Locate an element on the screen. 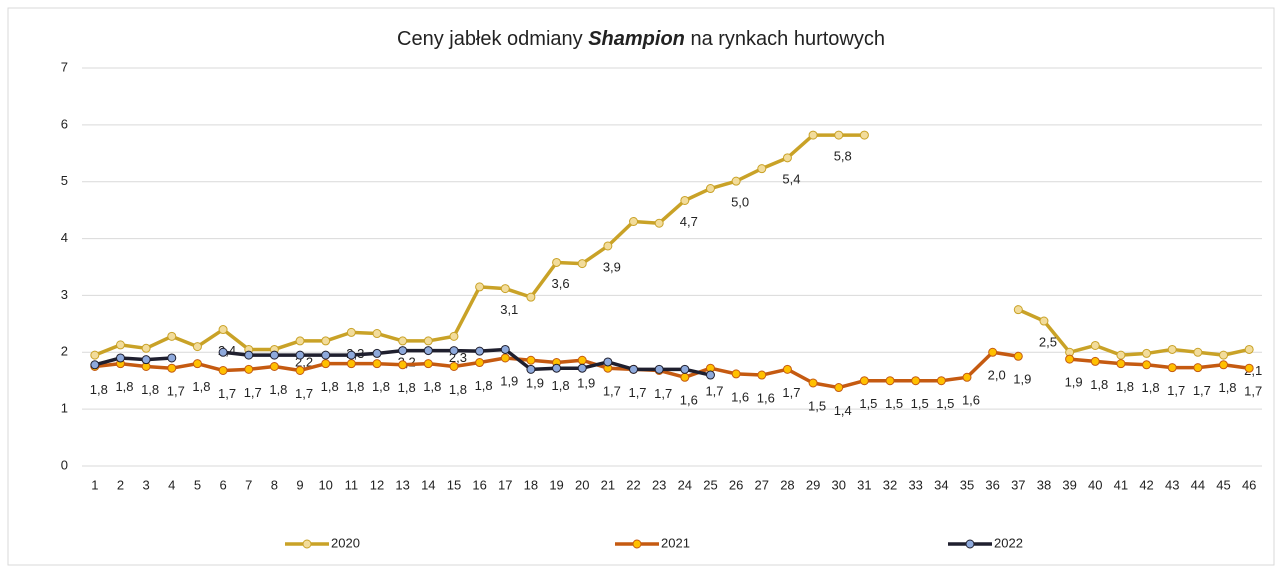  data-label: 3,1 is located at coordinates (509, 309).